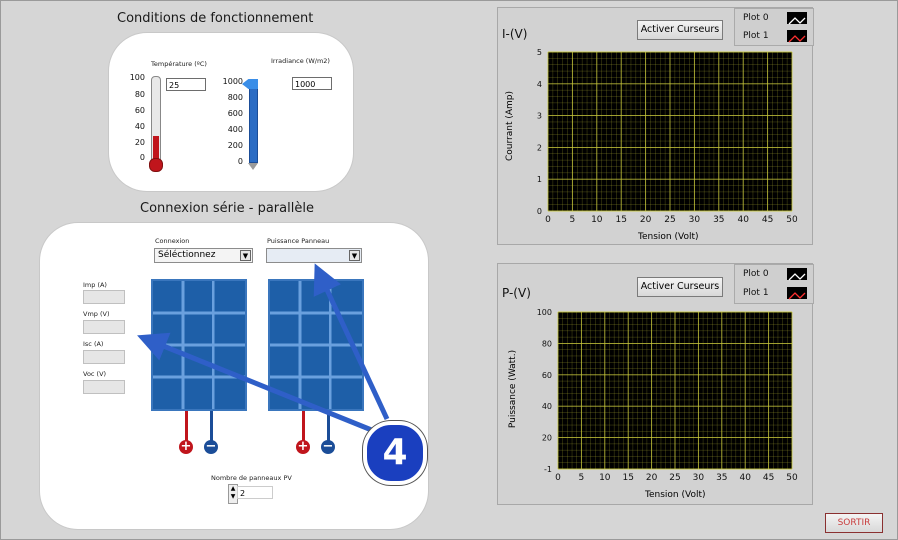  I want to click on thermometer, so click(156, 124).